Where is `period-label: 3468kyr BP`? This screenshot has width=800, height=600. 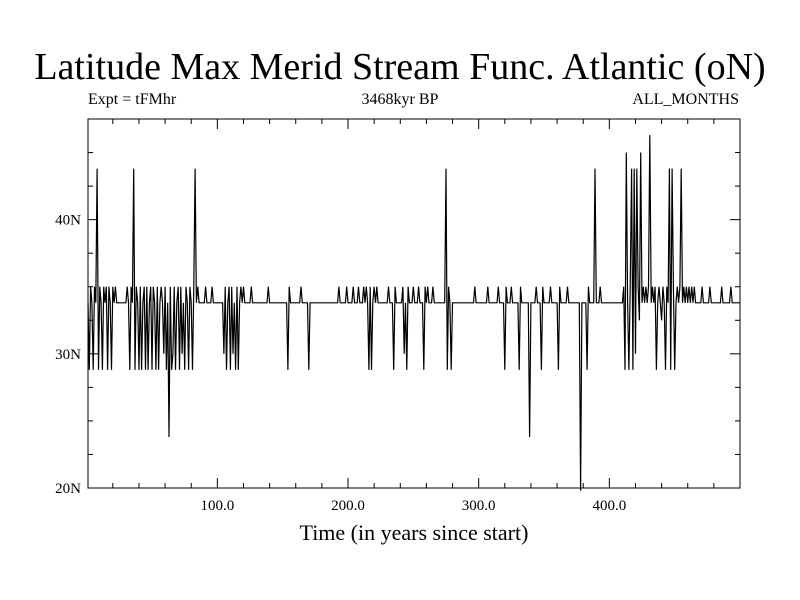 period-label: 3468kyr BP is located at coordinates (400, 99).